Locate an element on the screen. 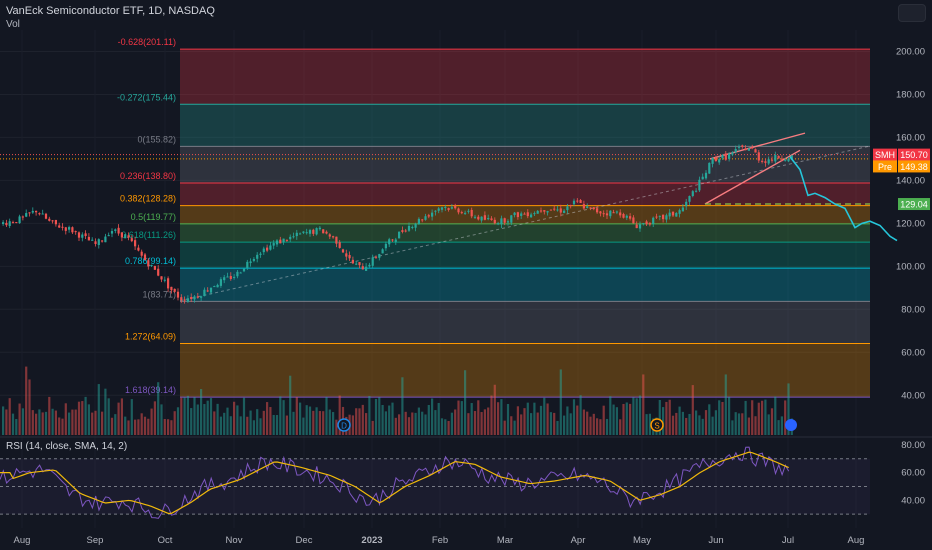 This screenshot has width=932, height=550. price-tick-label: 180.00 is located at coordinates (910, 94).